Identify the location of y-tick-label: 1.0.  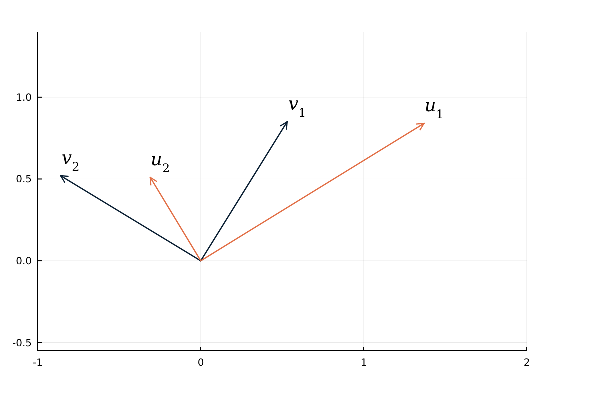
(24, 98).